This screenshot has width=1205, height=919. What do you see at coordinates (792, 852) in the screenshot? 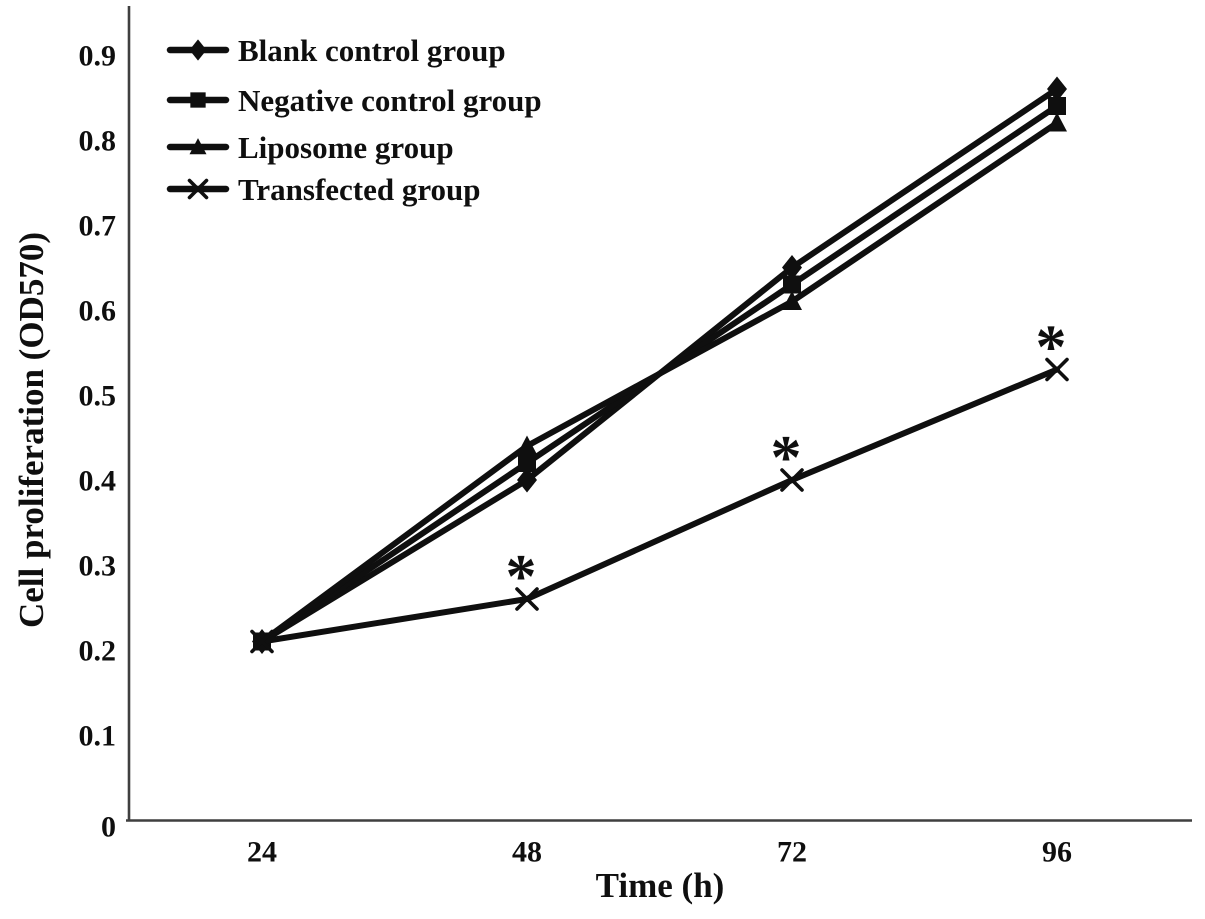
I see `x-tick-label: 72` at bounding box center [792, 852].